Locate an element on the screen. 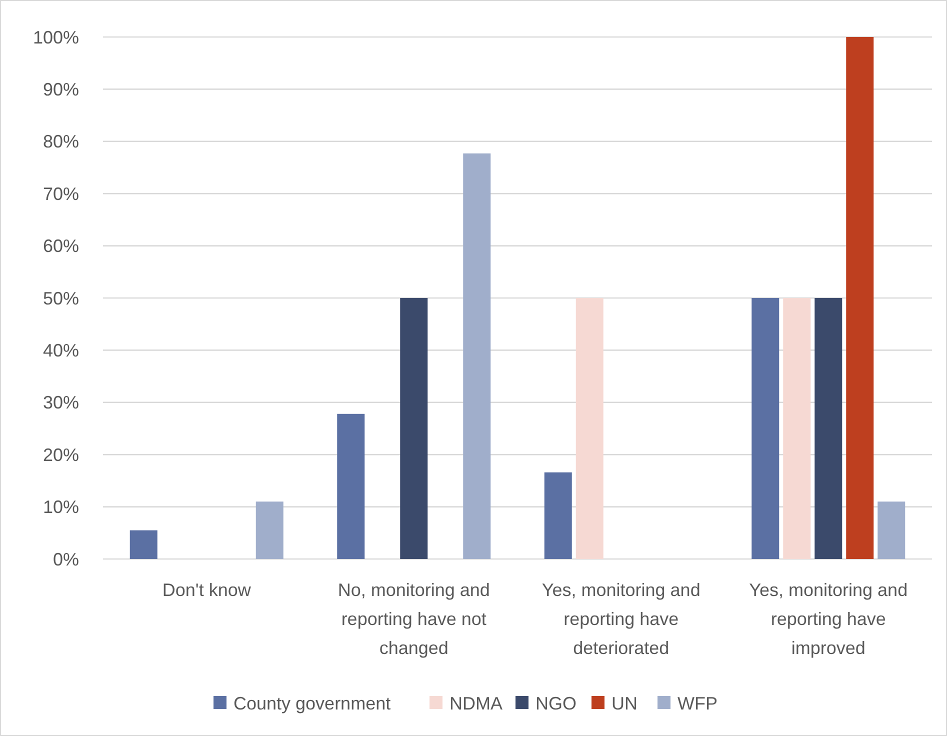 The image size is (947, 736). y-tick-label: 80% is located at coordinates (60, 142).